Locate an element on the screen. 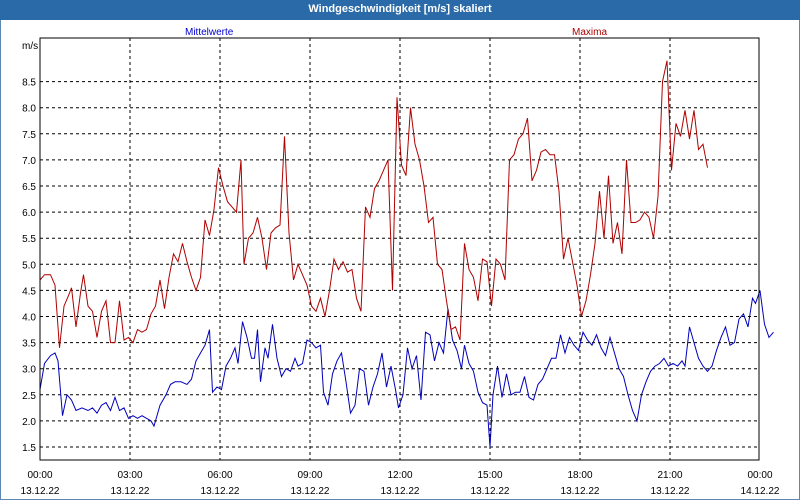  chart-title: Windgeschwindigkeit [m/s] skaliert is located at coordinates (400, 10).